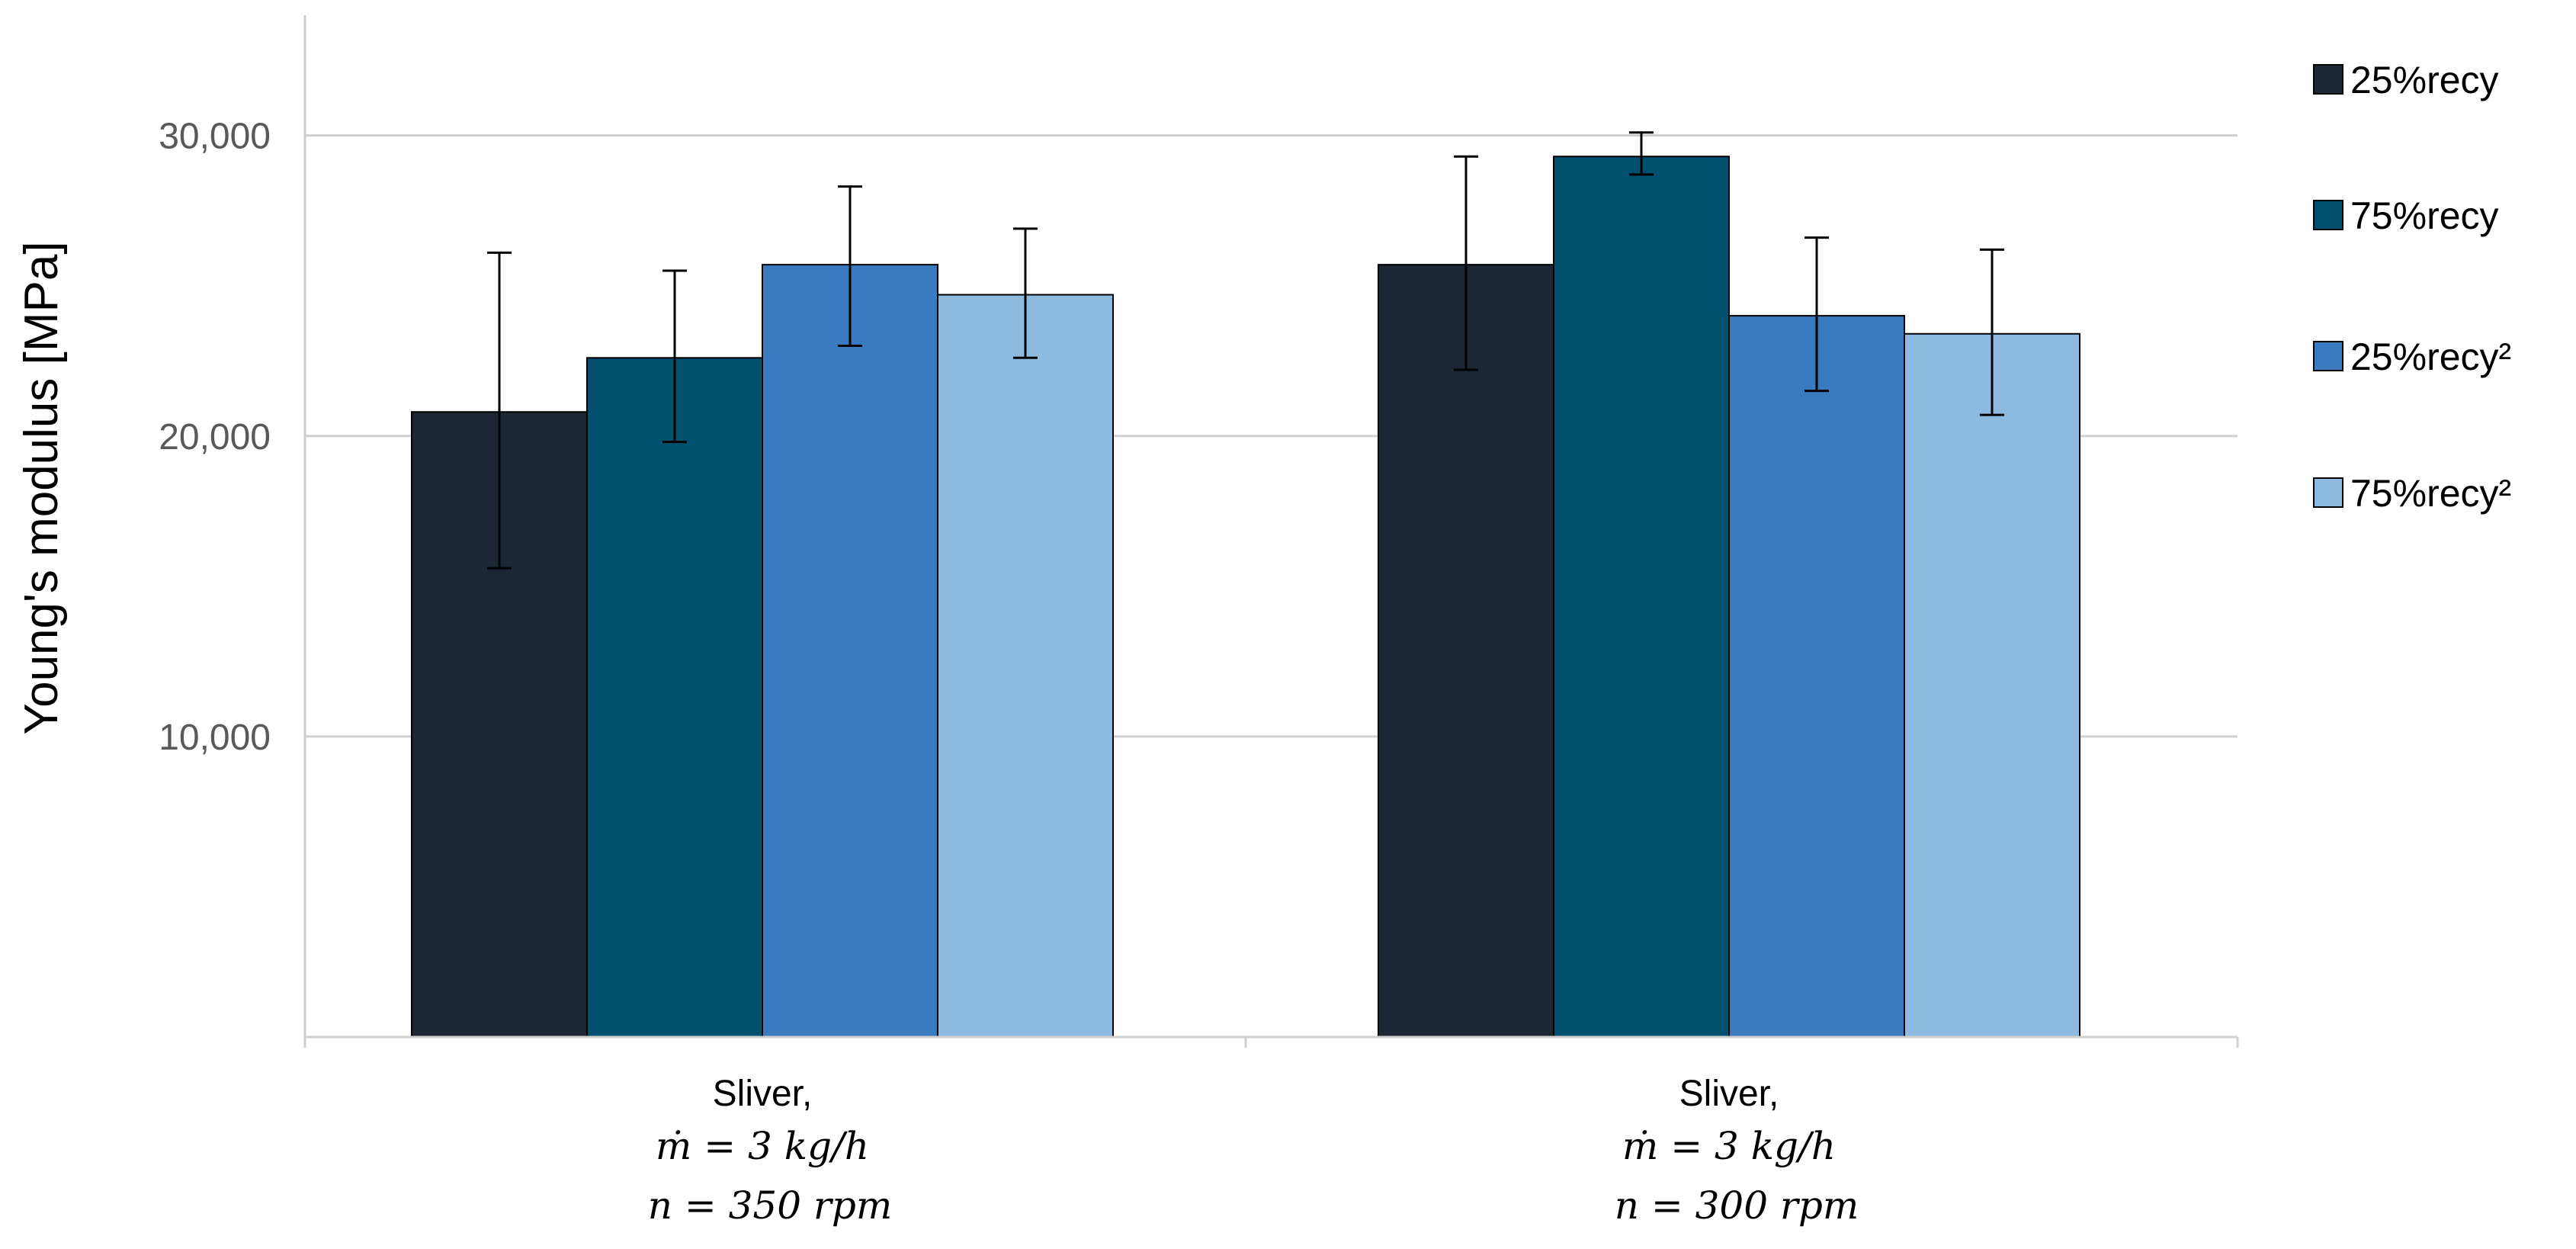 The height and width of the screenshot is (1249, 2576). Describe the element at coordinates (1737, 1205) in the screenshot. I see `category-label-line3: n = 300 rpm` at that location.